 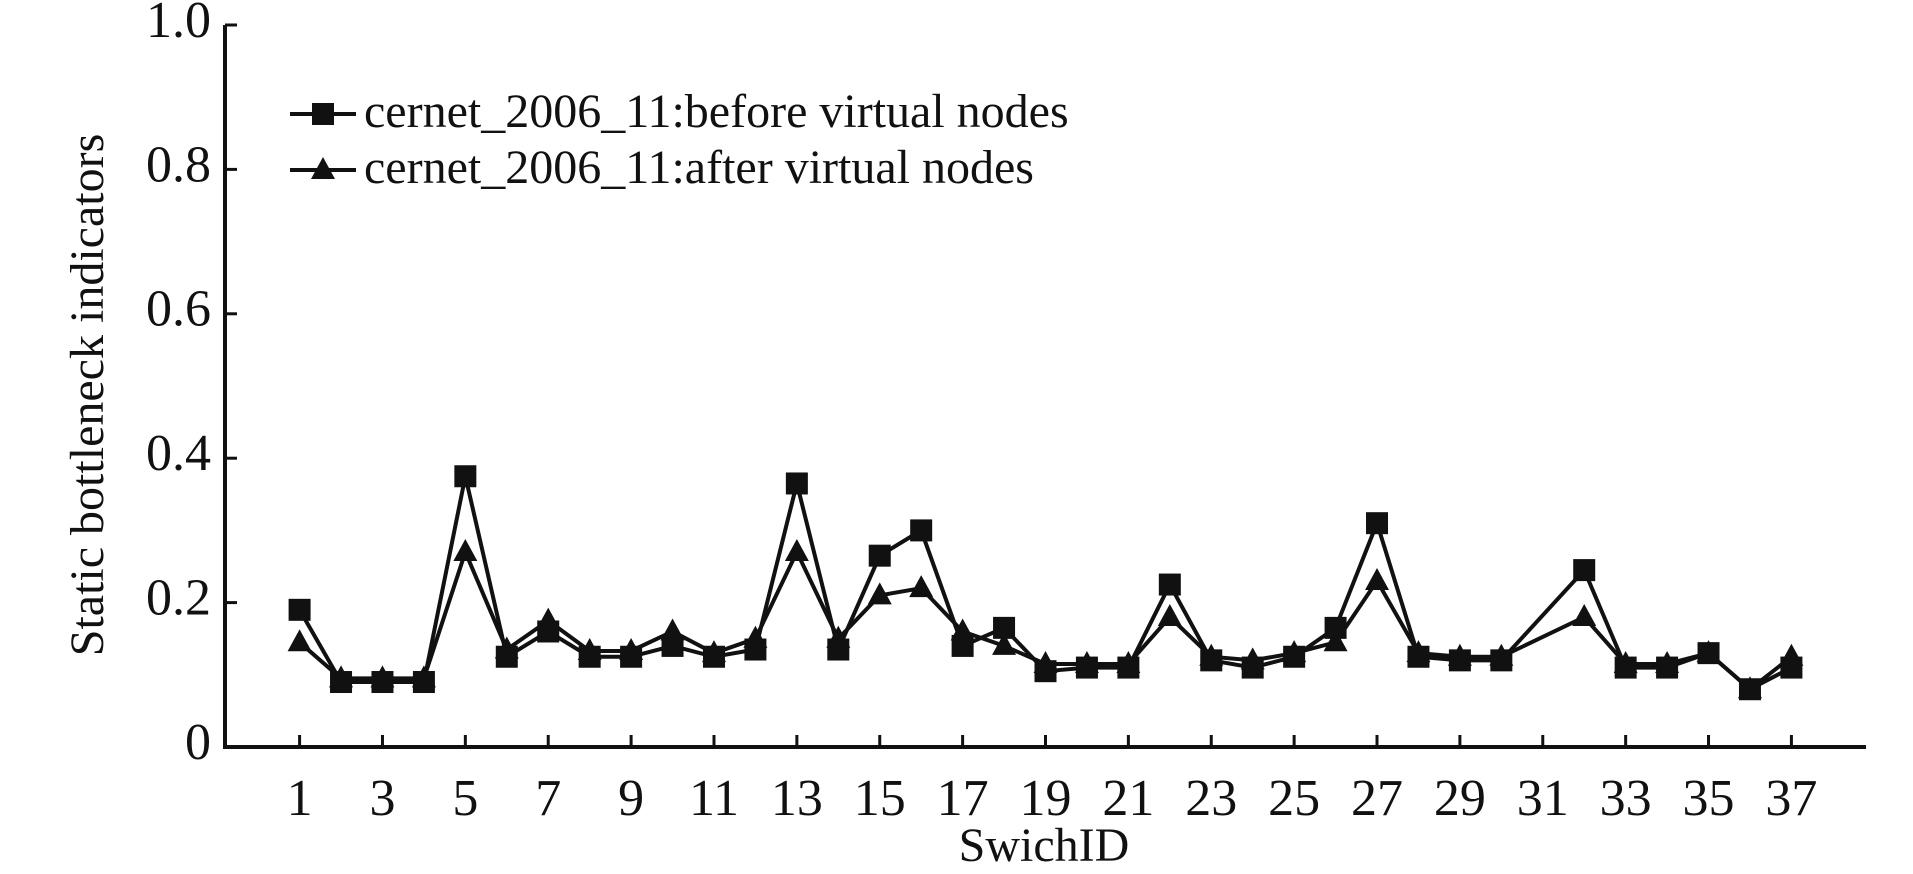 I want to click on x-tick-label: 27, so click(x=1377, y=798).